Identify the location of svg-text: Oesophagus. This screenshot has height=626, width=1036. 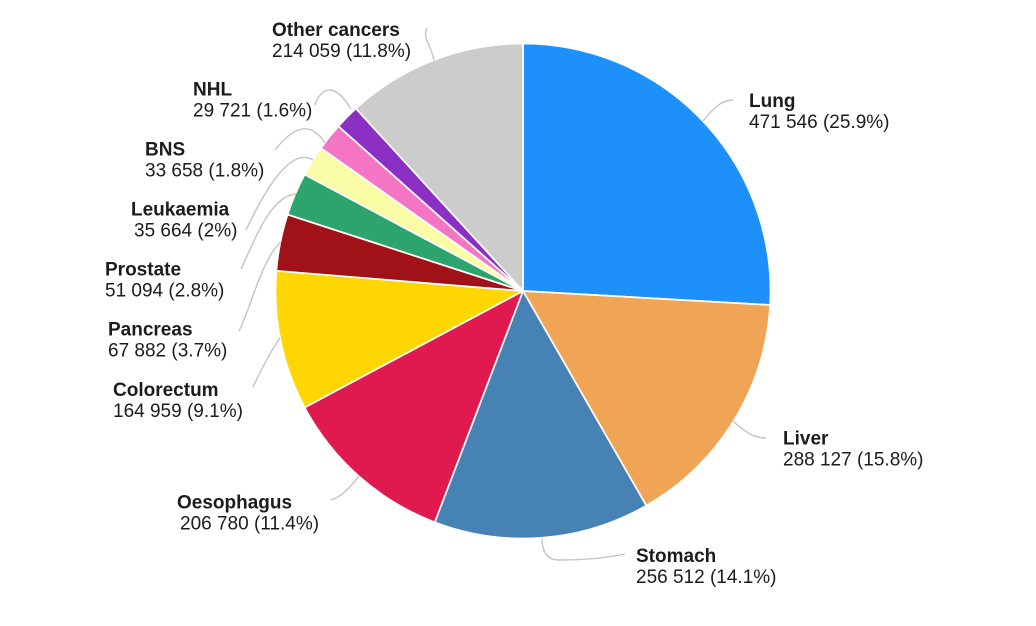
(234, 503).